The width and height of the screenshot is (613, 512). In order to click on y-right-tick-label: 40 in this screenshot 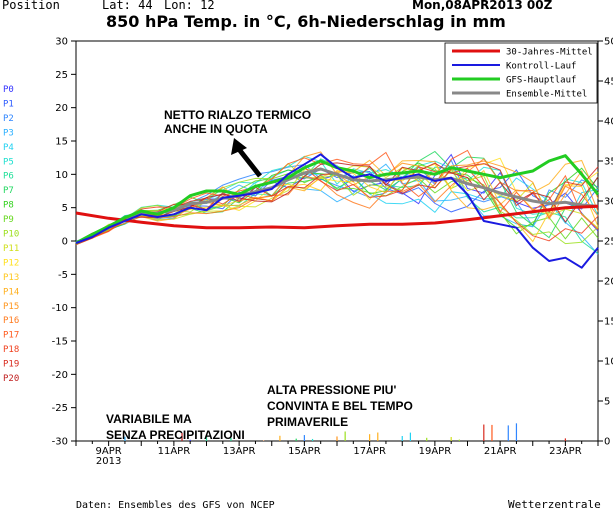, I will do `click(608, 122)`.